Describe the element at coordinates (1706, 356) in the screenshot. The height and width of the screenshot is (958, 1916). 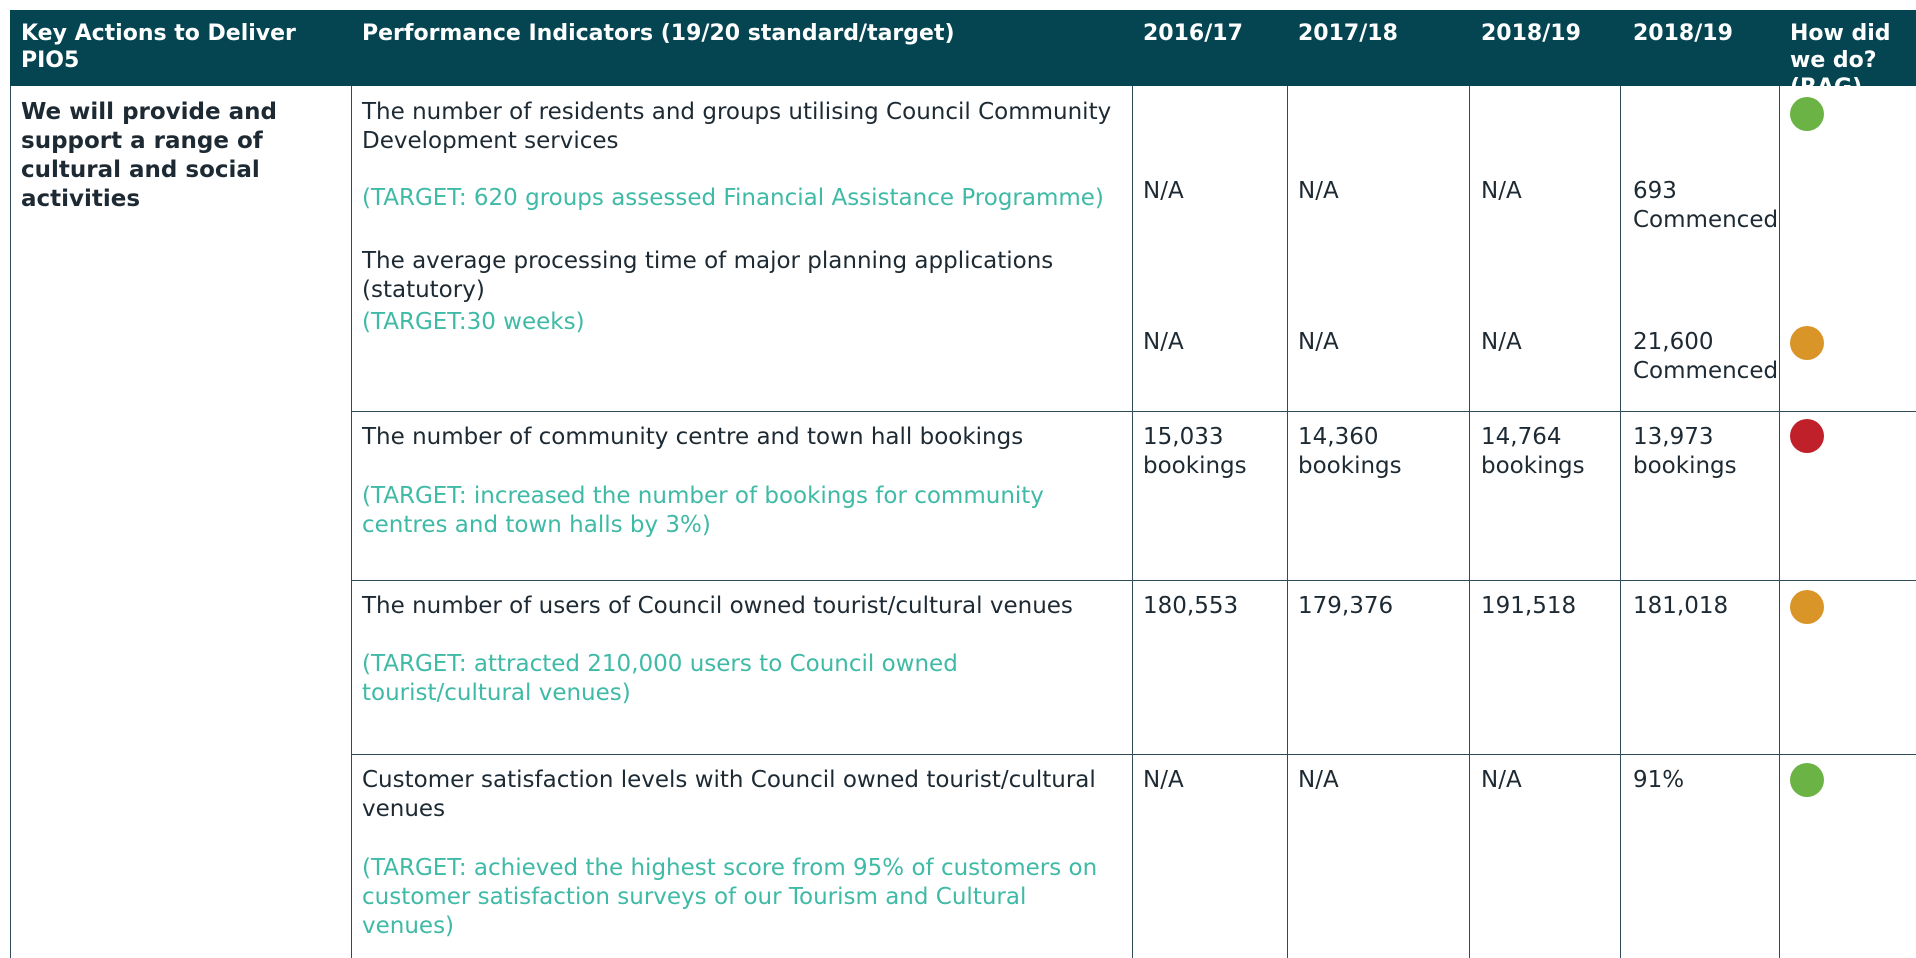
I see `value-cell: 21,600 Commenced` at that location.